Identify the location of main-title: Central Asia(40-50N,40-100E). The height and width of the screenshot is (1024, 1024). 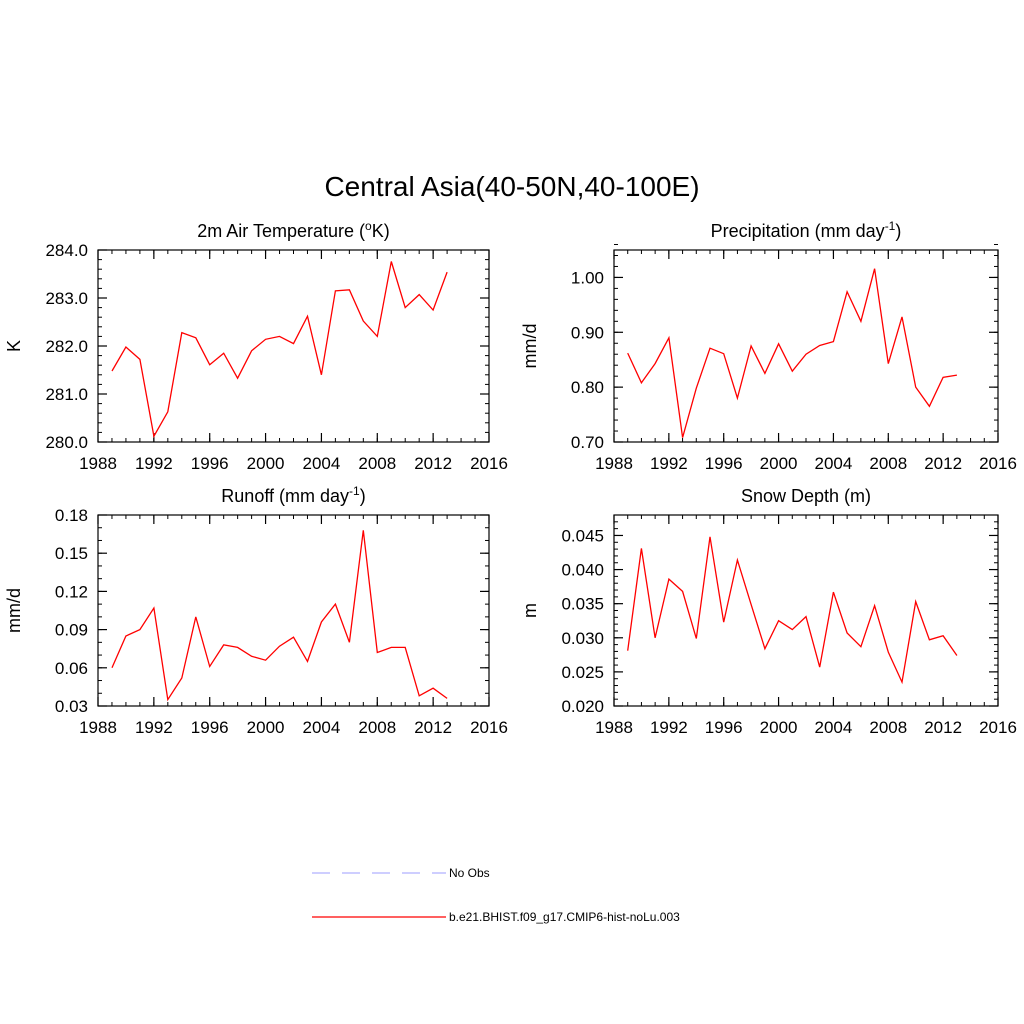
(511, 186).